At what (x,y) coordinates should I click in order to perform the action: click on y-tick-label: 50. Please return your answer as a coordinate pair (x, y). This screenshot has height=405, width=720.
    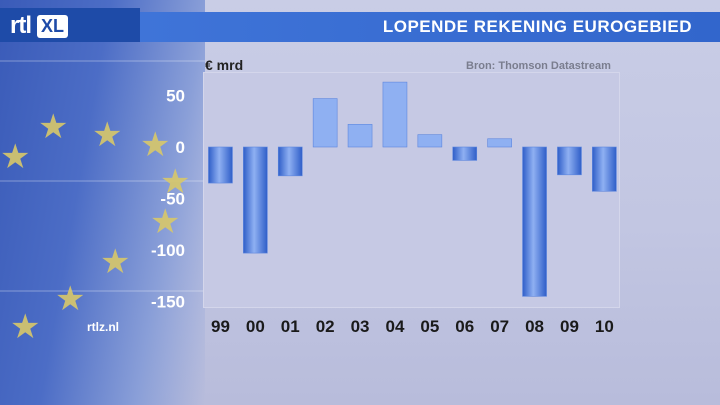
    Looking at the image, I should click on (175, 96).